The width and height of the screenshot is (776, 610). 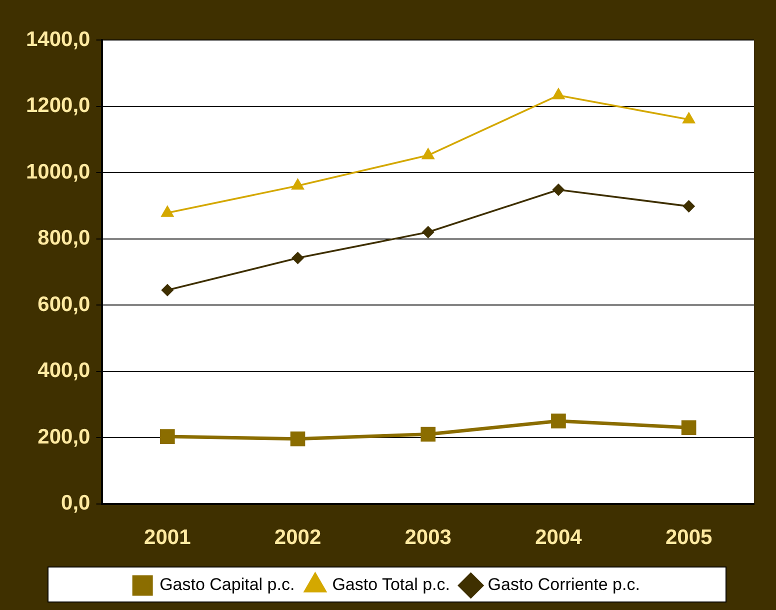 What do you see at coordinates (64, 304) in the screenshot?
I see `y-tick-label: 600,0` at bounding box center [64, 304].